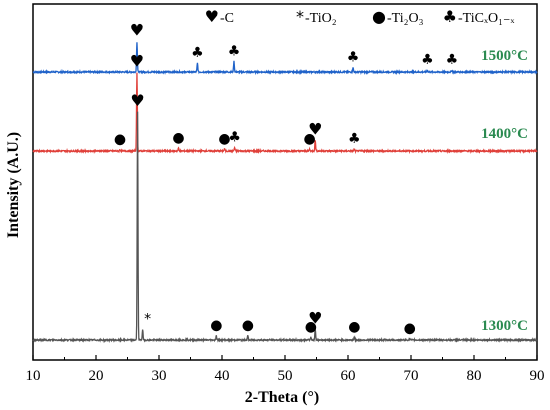 This screenshot has width=550, height=410. Describe the element at coordinates (159, 376) in the screenshot. I see `x-tick-label: 30` at that location.